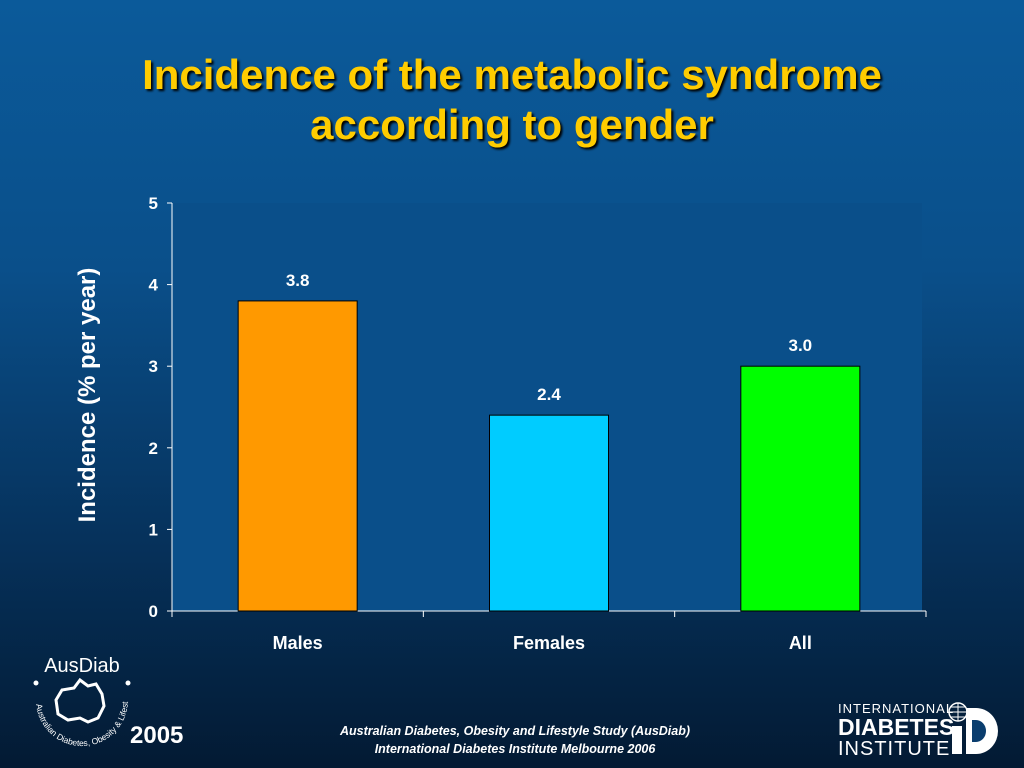 This screenshot has width=1024, height=768. I want to click on x-tick-label: Females, so click(549, 643).